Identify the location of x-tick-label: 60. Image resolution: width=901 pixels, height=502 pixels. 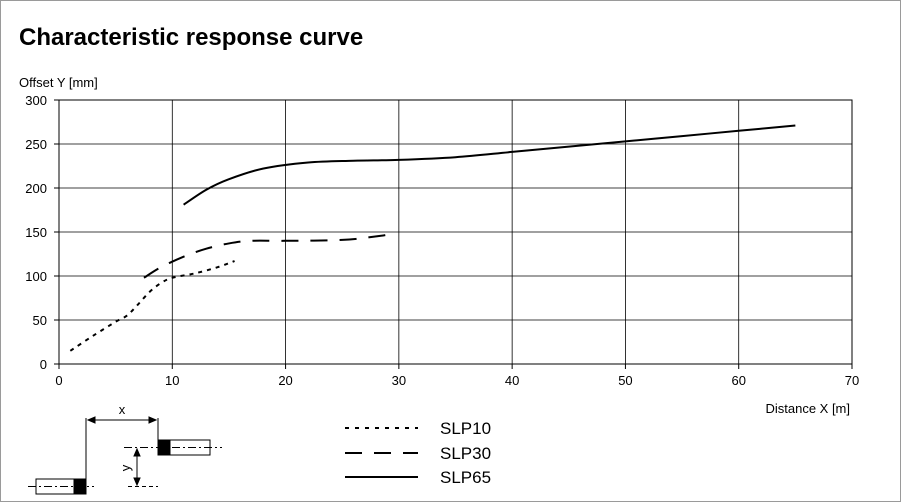
(738, 380).